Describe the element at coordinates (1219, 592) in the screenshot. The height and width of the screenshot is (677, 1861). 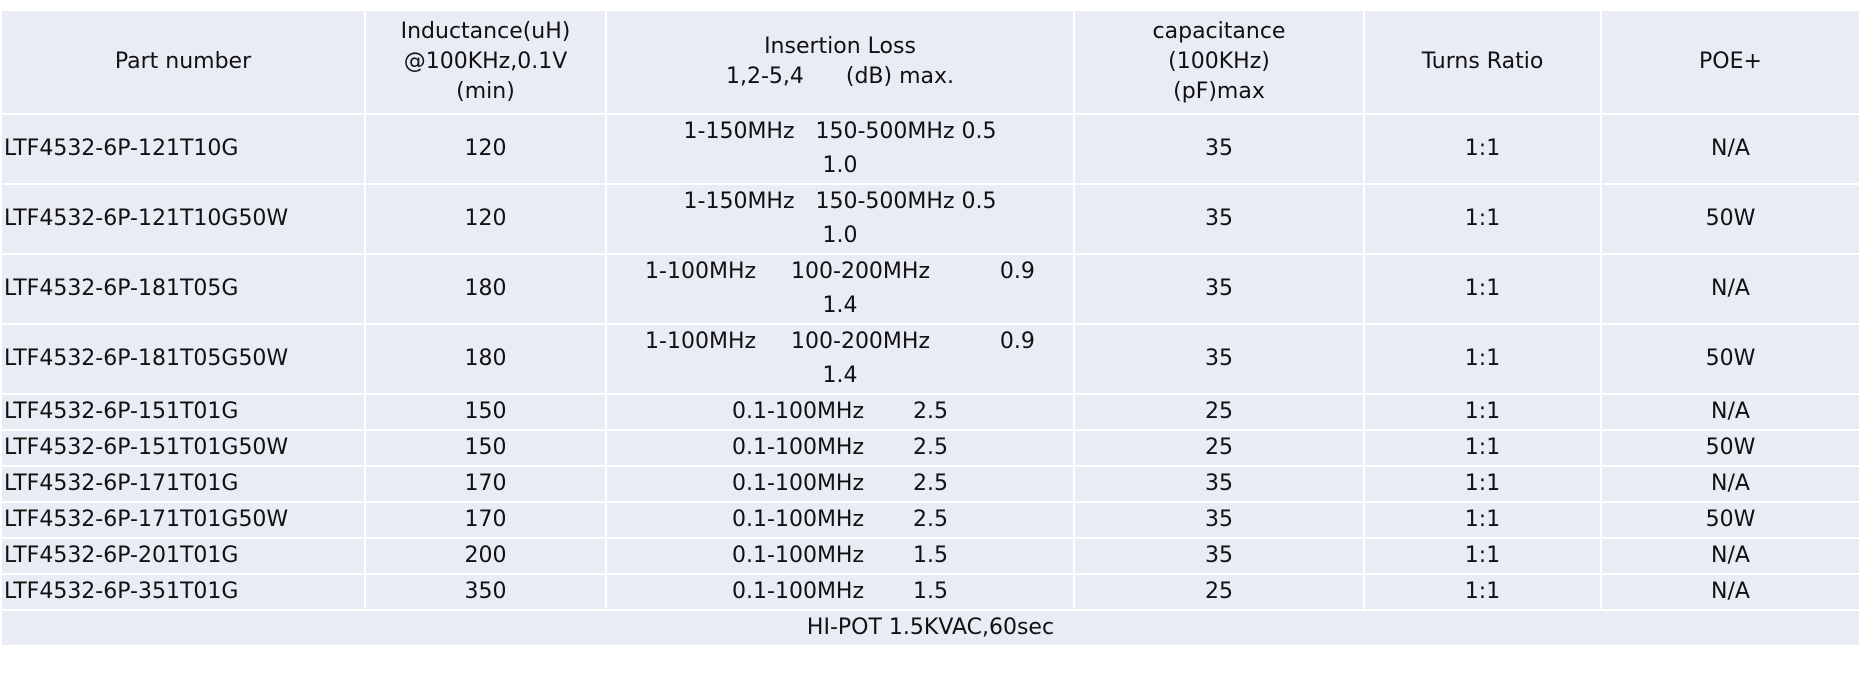
I see `data-cell: 25` at that location.